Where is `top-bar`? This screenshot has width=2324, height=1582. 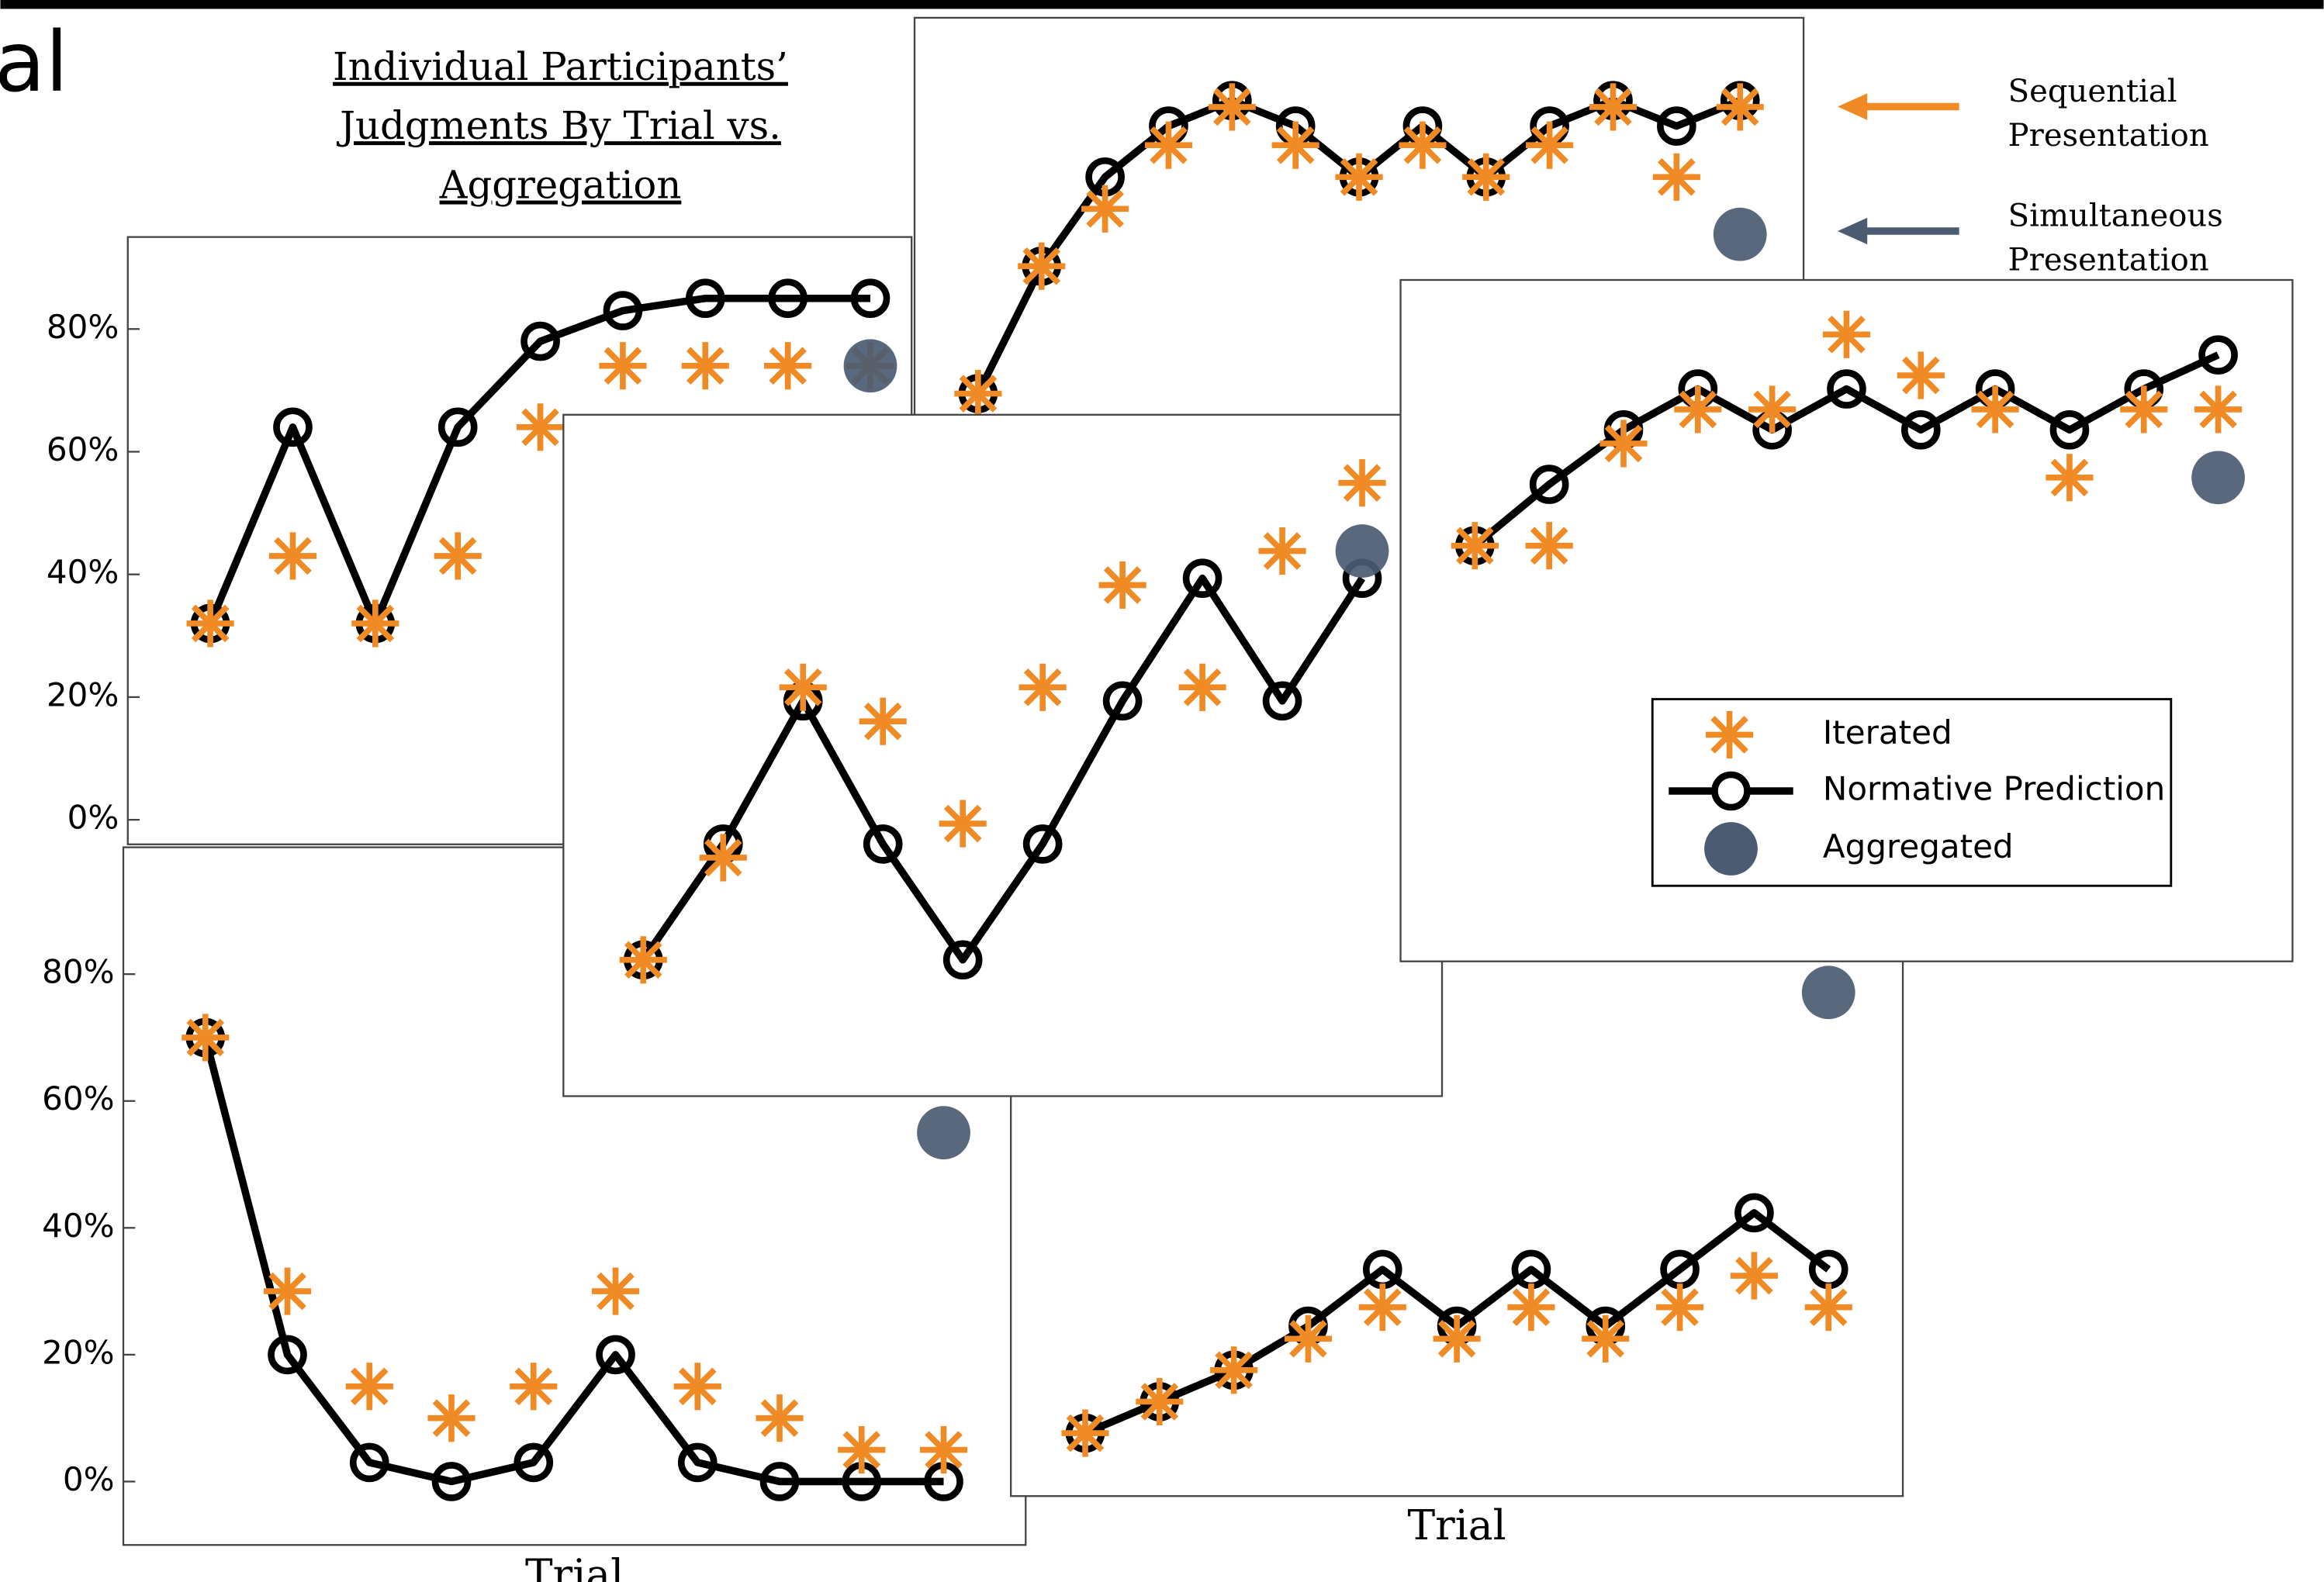 top-bar is located at coordinates (1162, 4).